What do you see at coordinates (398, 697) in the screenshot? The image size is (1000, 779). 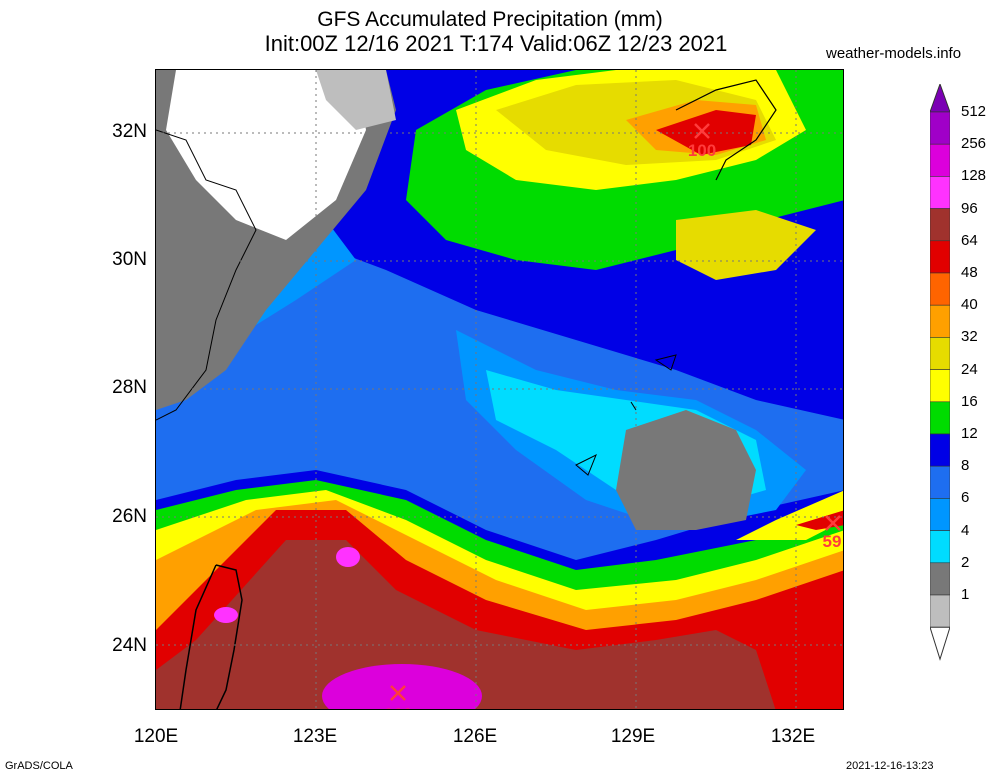 I see `max-marker-south: 261` at bounding box center [398, 697].